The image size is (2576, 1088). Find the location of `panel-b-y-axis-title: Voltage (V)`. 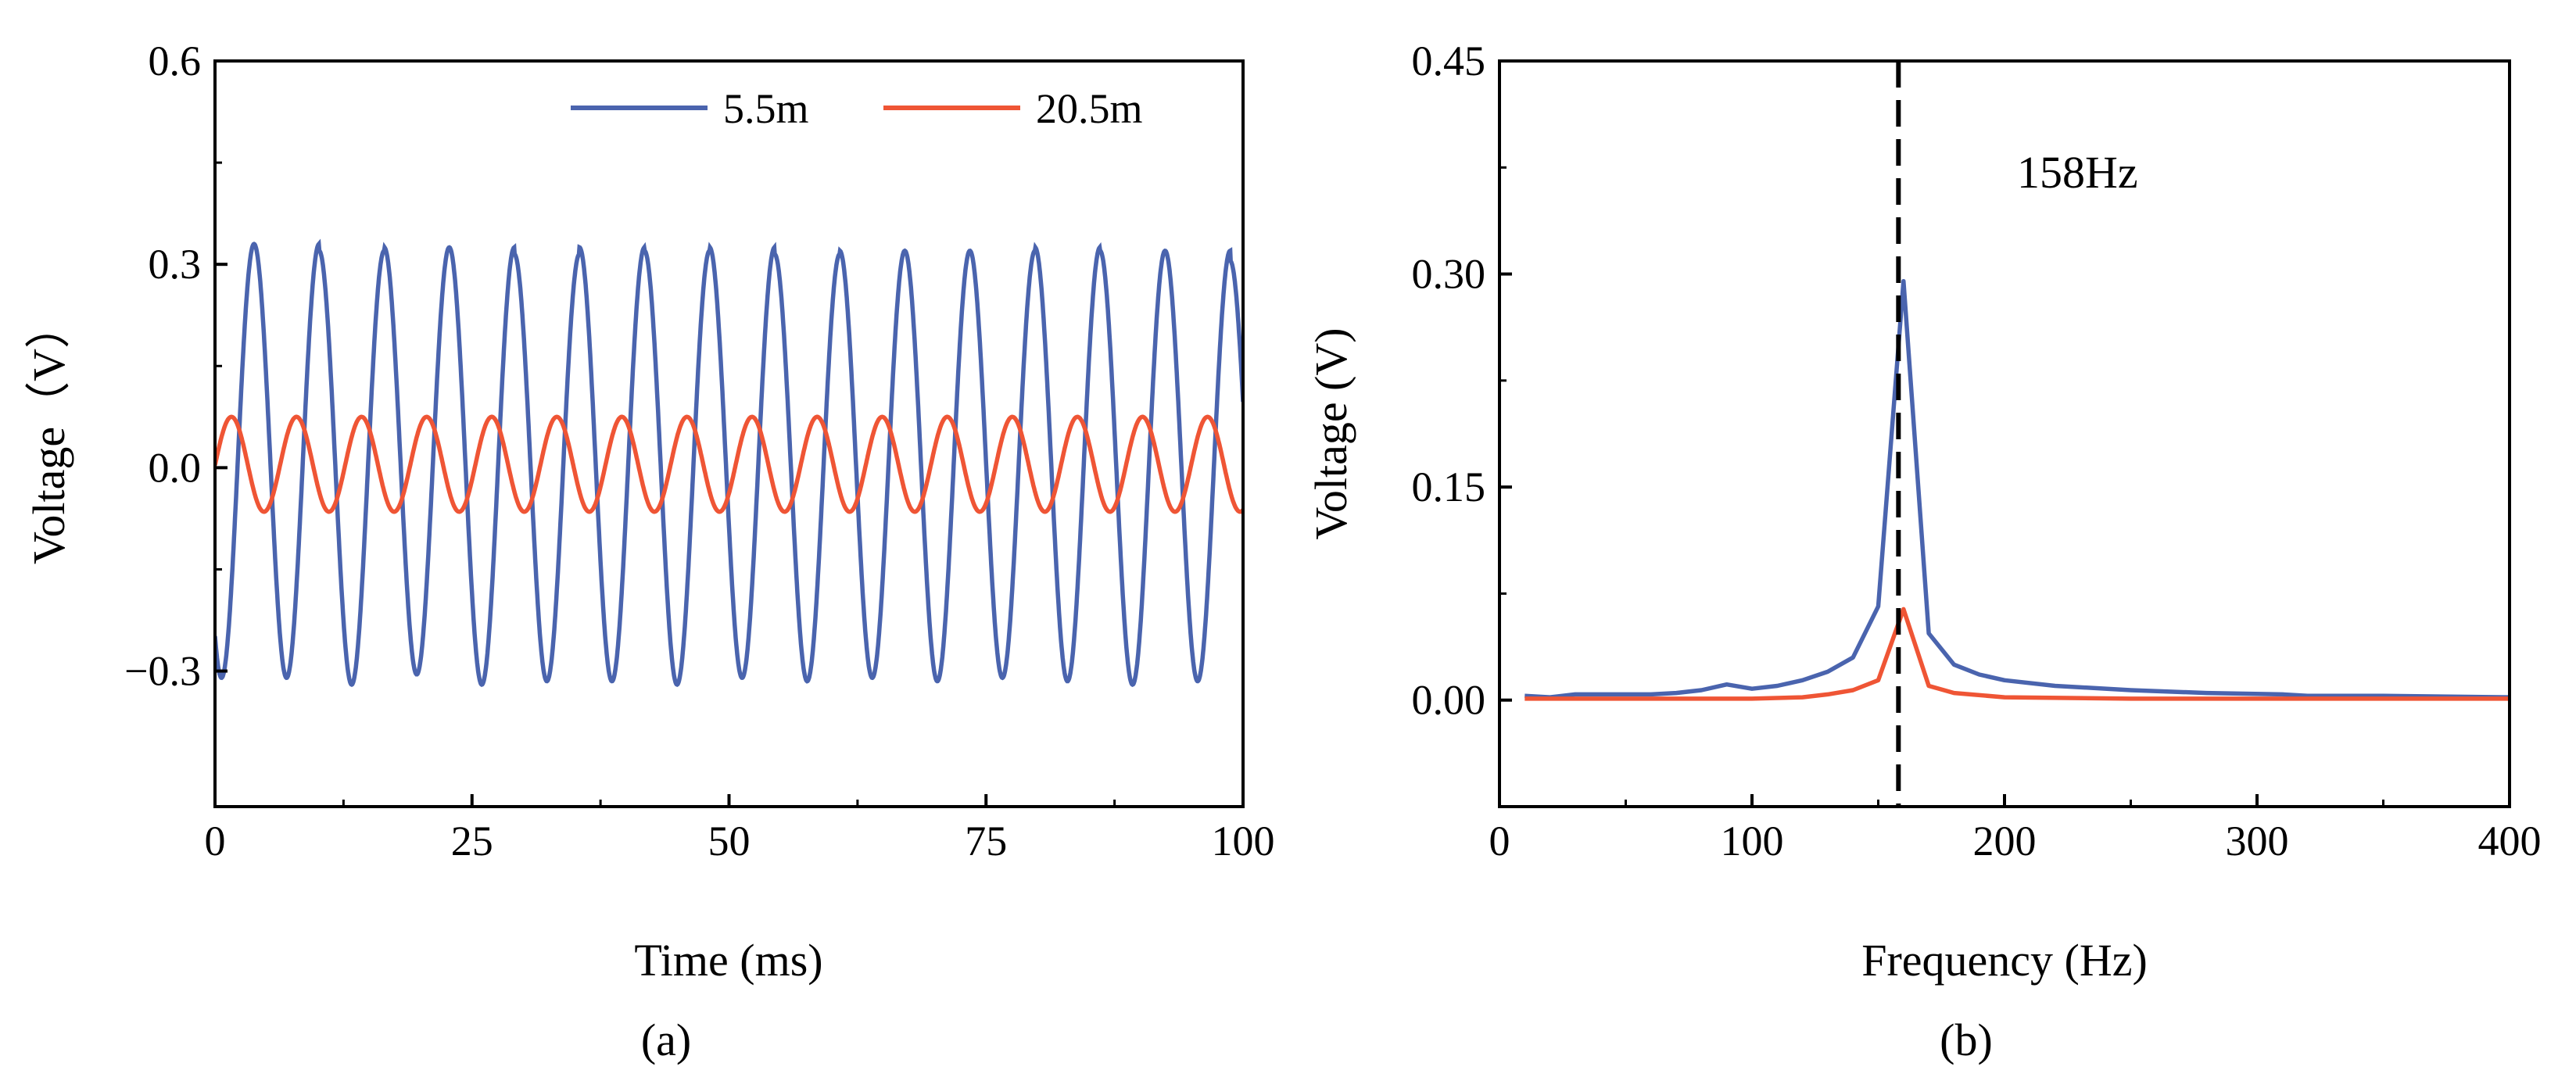

panel-b-y-axis-title: Voltage (V) is located at coordinates (1331, 433).